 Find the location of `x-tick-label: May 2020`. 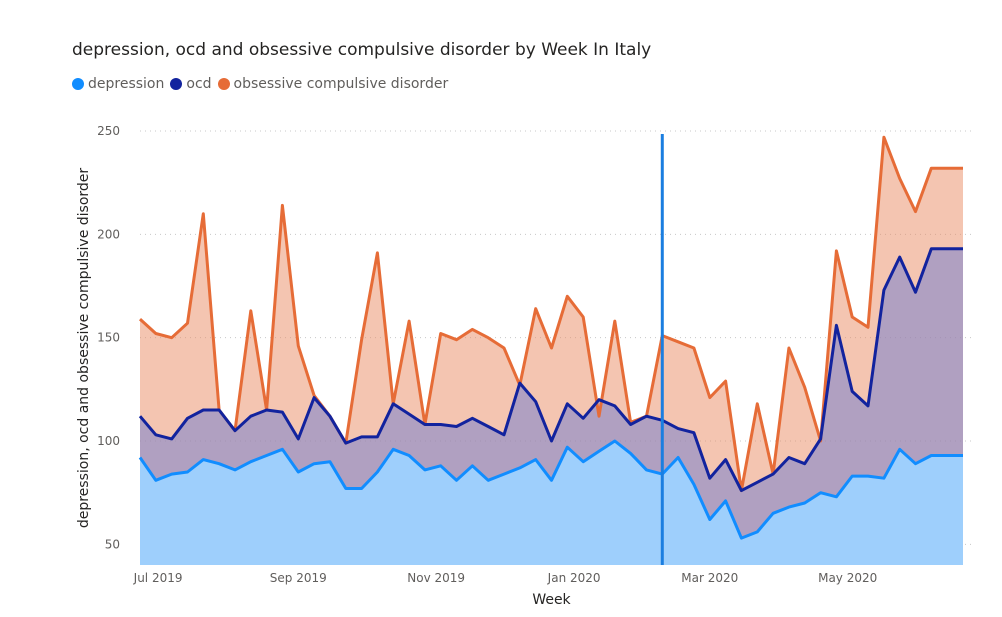

x-tick-label: May 2020 is located at coordinates (847, 578).